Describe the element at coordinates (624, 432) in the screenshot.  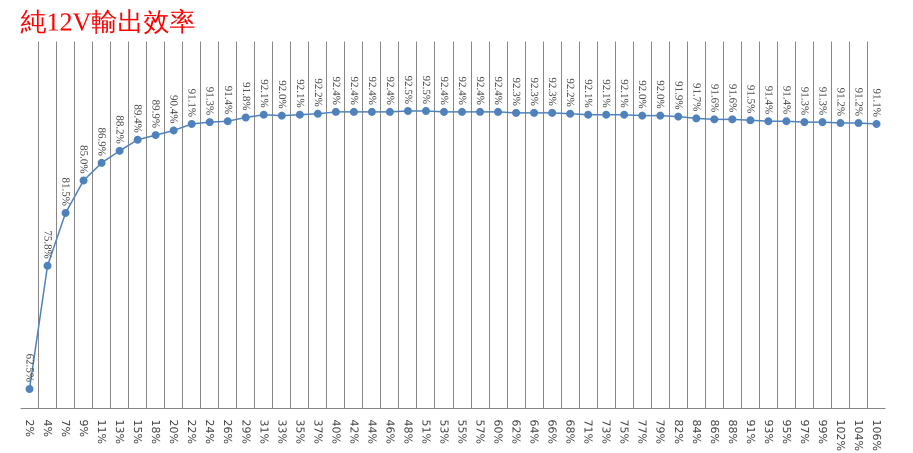
I see `x-tick-label: 75%` at that location.